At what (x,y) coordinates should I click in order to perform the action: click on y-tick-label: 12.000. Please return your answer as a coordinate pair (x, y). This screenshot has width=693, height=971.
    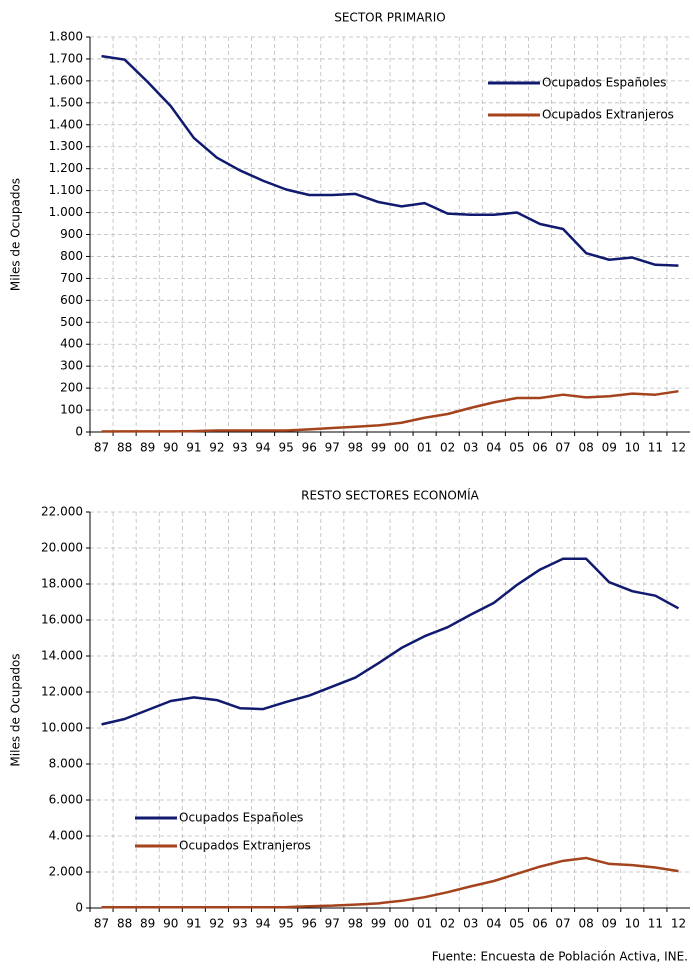
    Looking at the image, I should click on (62, 692).